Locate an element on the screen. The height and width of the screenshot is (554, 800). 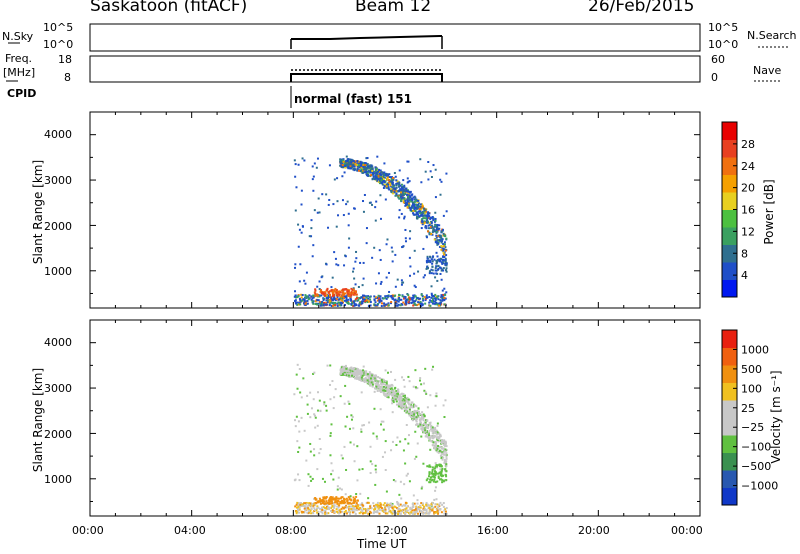
freq-trace is located at coordinates (366, 77).